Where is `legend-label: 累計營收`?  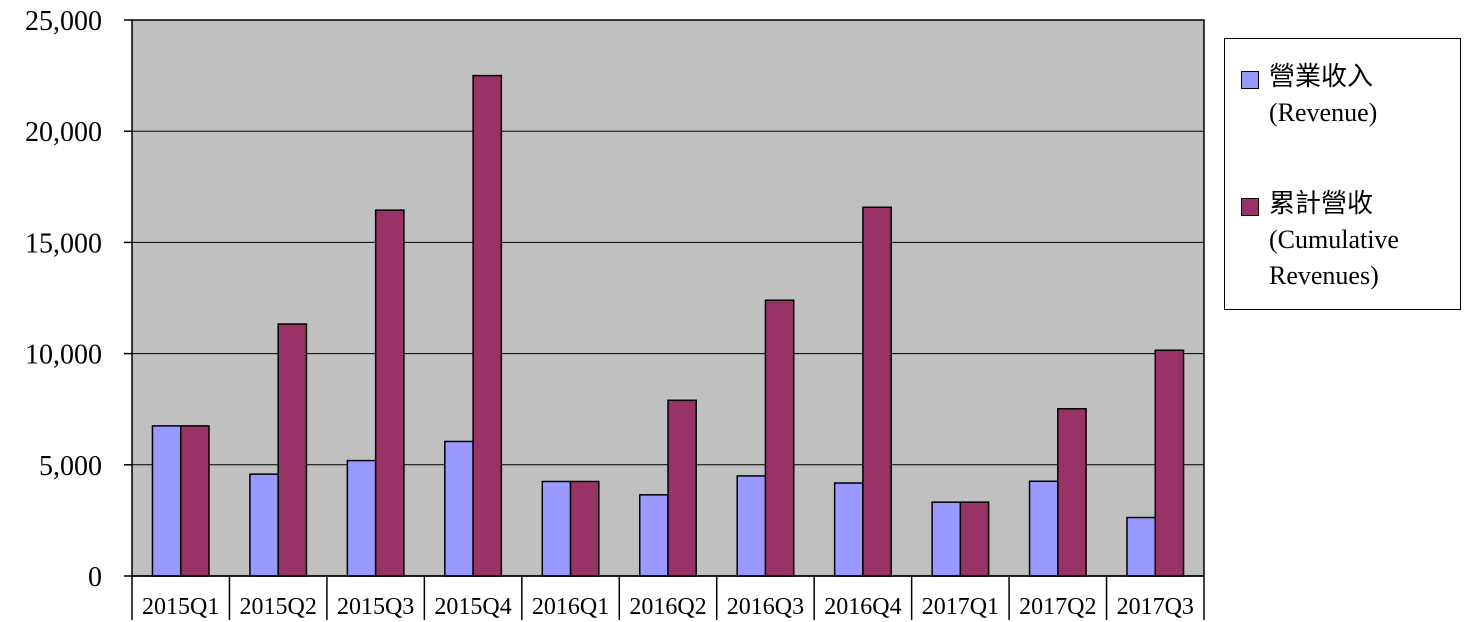
legend-label: 累計營收 is located at coordinates (1321, 204).